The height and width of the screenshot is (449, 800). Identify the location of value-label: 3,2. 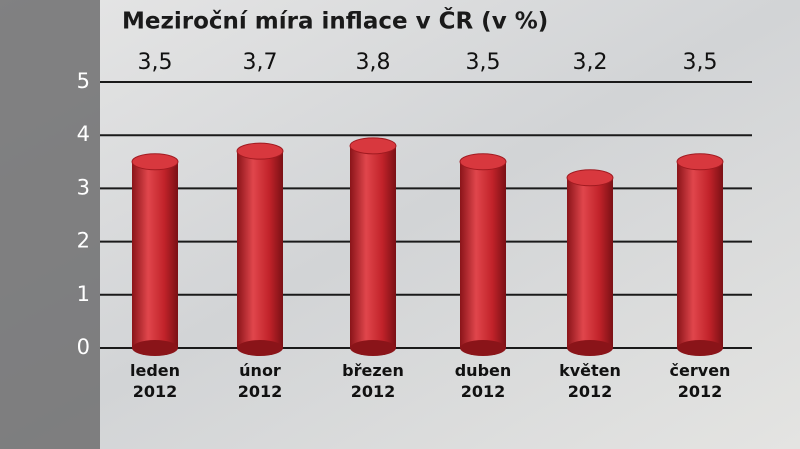
(590, 62).